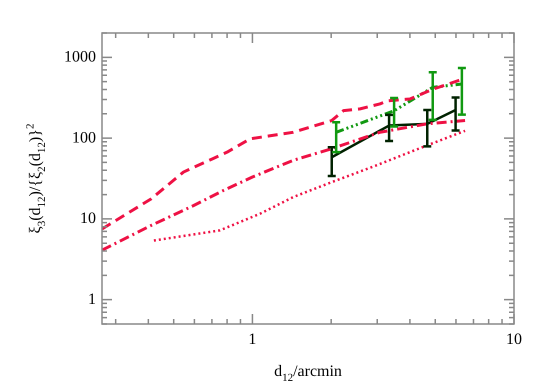 The height and width of the screenshot is (389, 545). Describe the element at coordinates (88, 219) in the screenshot. I see `y-tick-label: 10` at that location.